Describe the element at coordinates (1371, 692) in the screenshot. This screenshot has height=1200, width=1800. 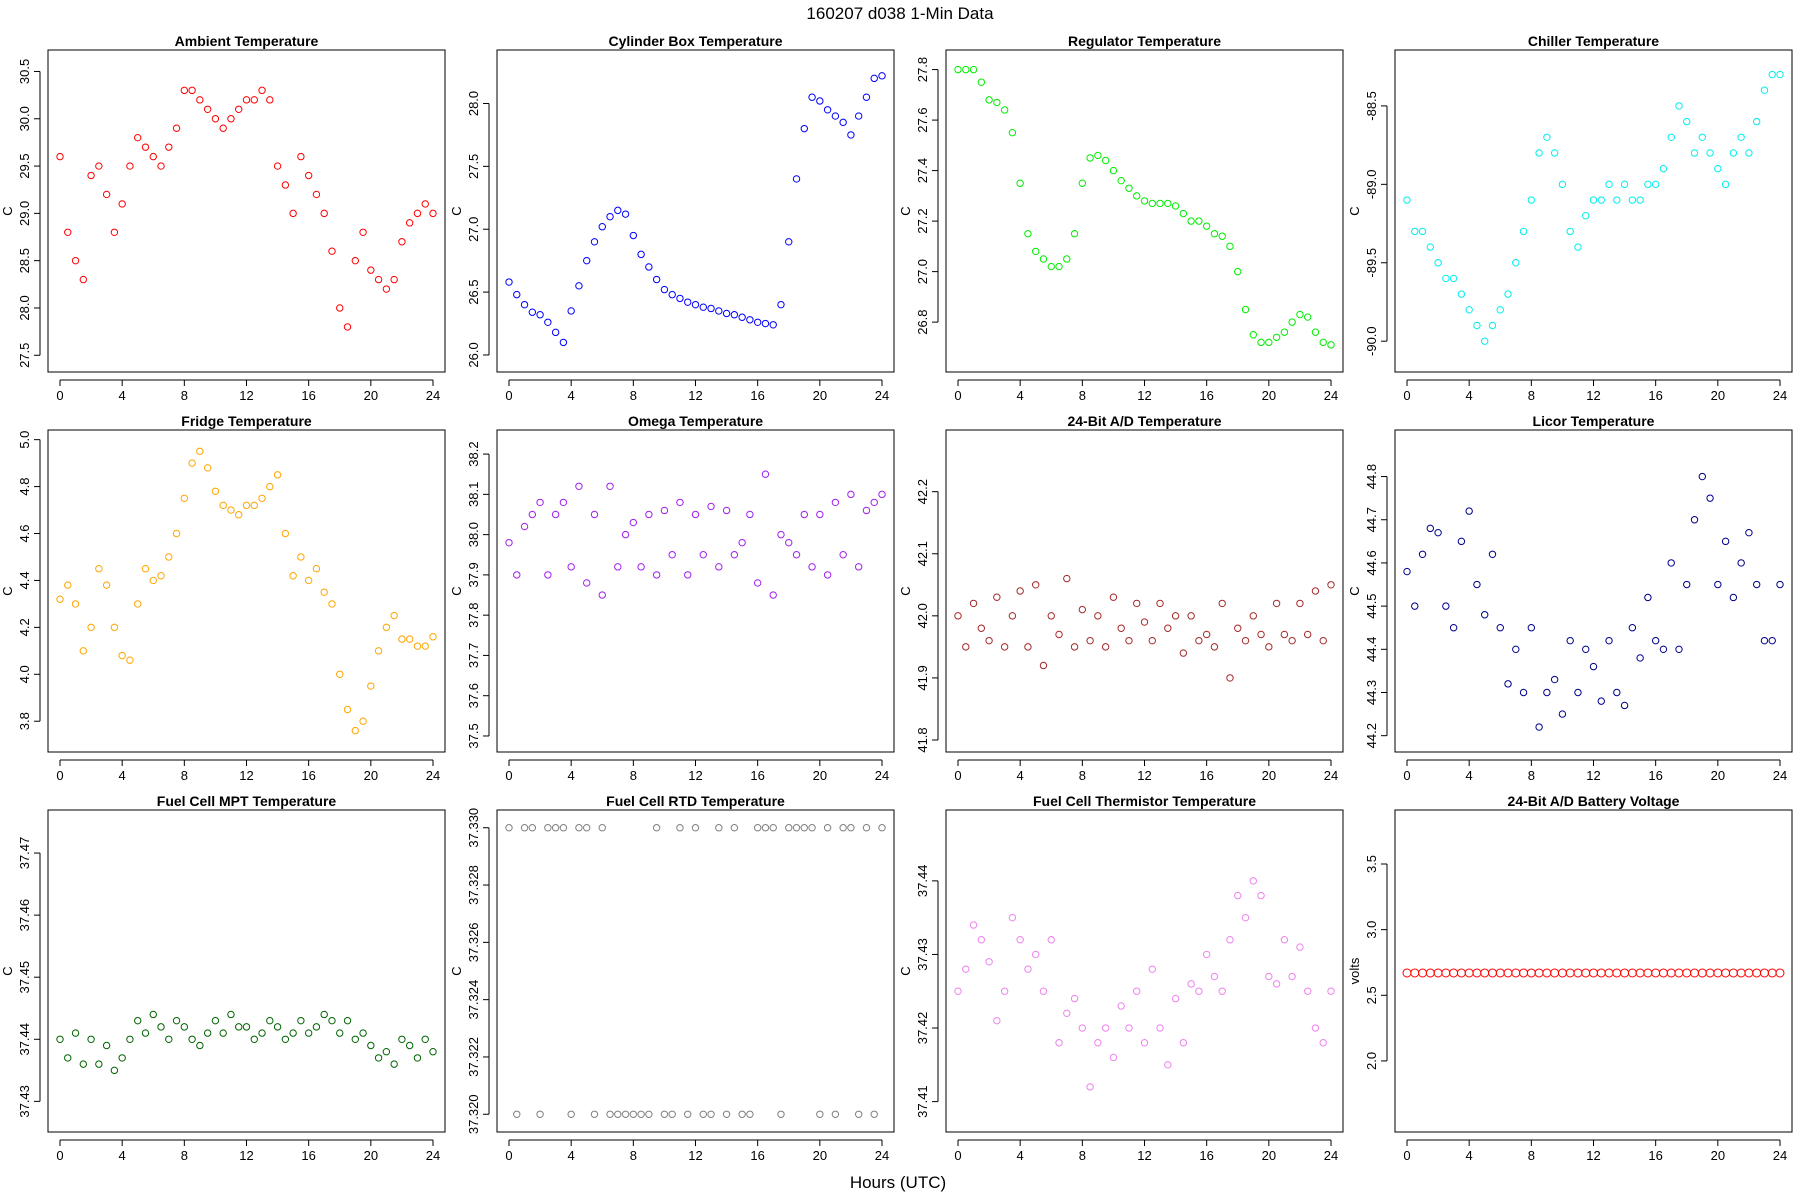
I see `y-tick-label: 44.3` at that location.